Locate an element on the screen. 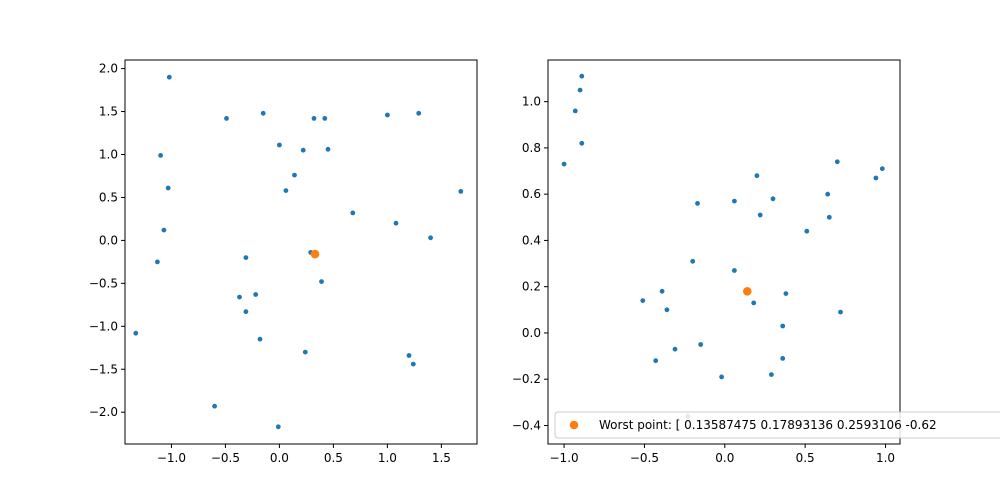 This screenshot has height=500, width=1000. y-tick-label: −2.0 is located at coordinates (103, 412).